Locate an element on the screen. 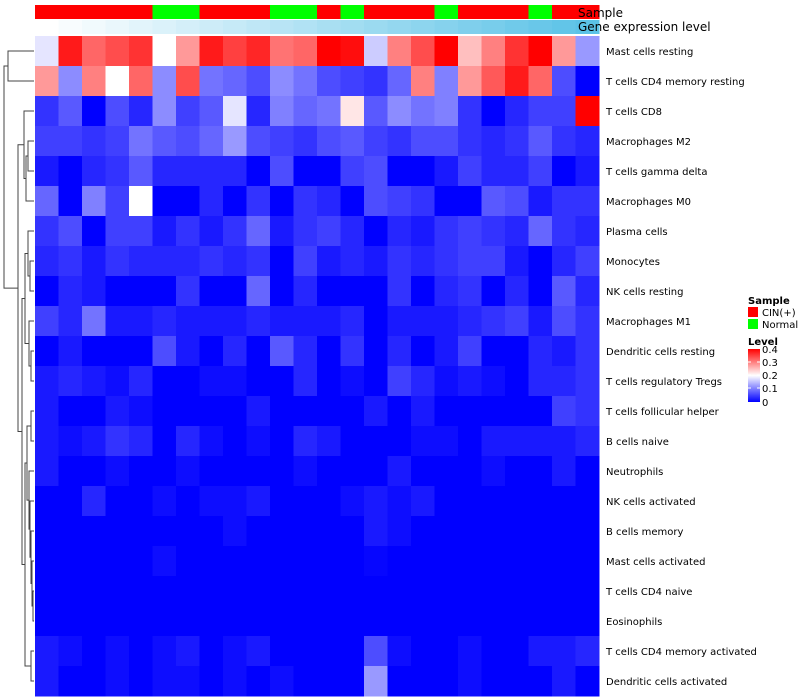 The width and height of the screenshot is (800, 700). row-label: Neutrophils is located at coordinates (634, 472).